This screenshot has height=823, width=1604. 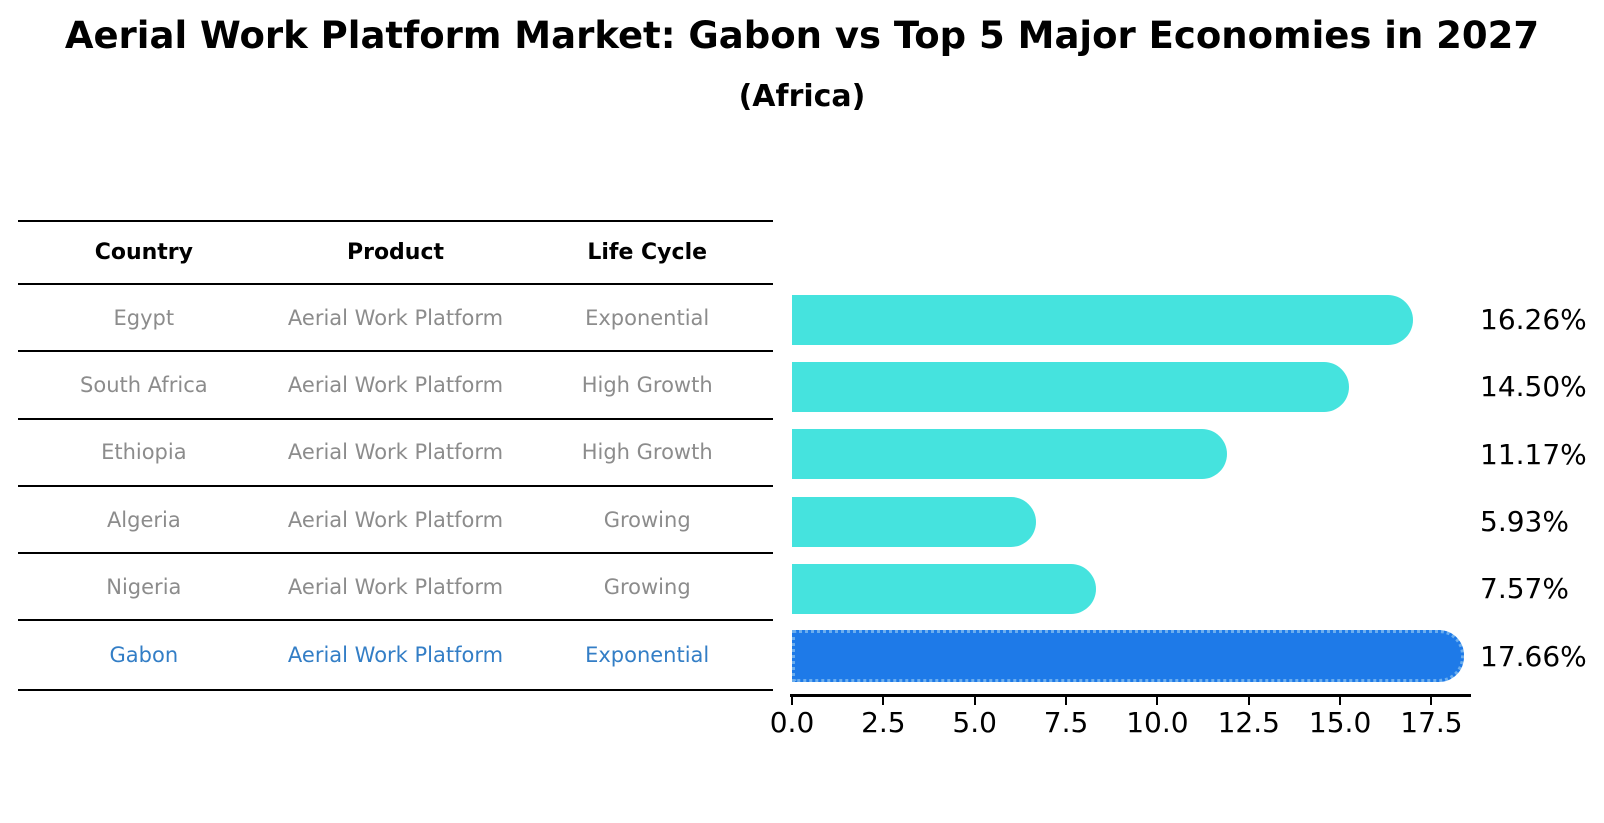 What do you see at coordinates (1540, 488) in the screenshot?
I see `bar-value-labels: 16.26% 14.50% 11.17% 5.93% 7.57% 17.66%` at bounding box center [1540, 488].